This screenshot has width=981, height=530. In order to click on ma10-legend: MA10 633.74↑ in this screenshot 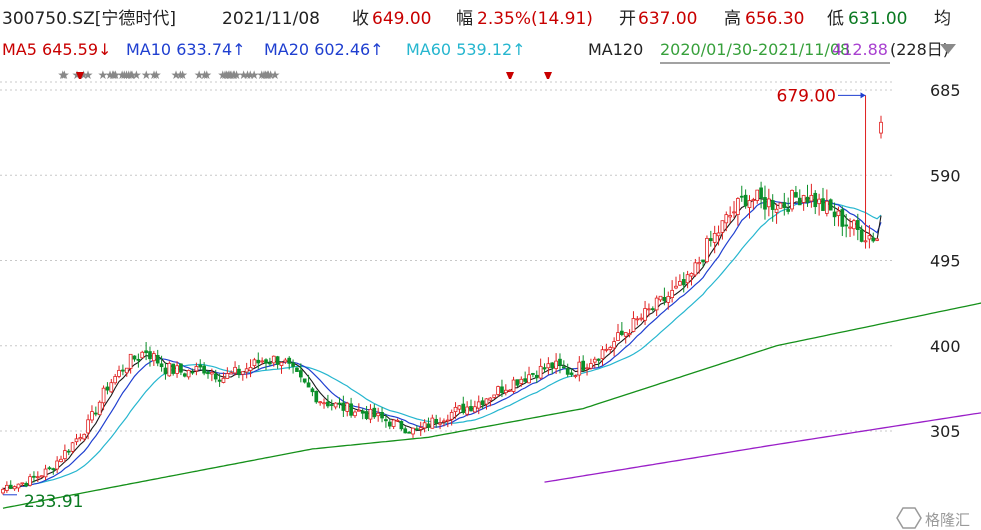, I will do `click(186, 49)`.